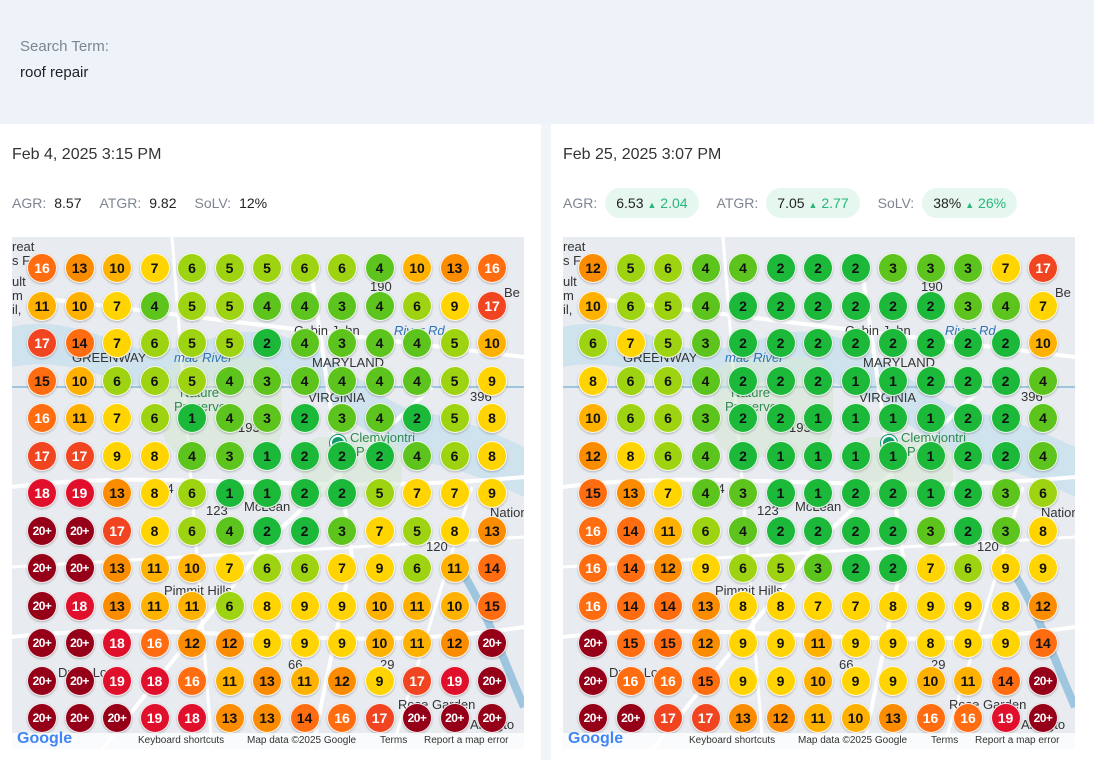  Describe the element at coordinates (394, 740) in the screenshot. I see `terms-link: Terms` at that location.